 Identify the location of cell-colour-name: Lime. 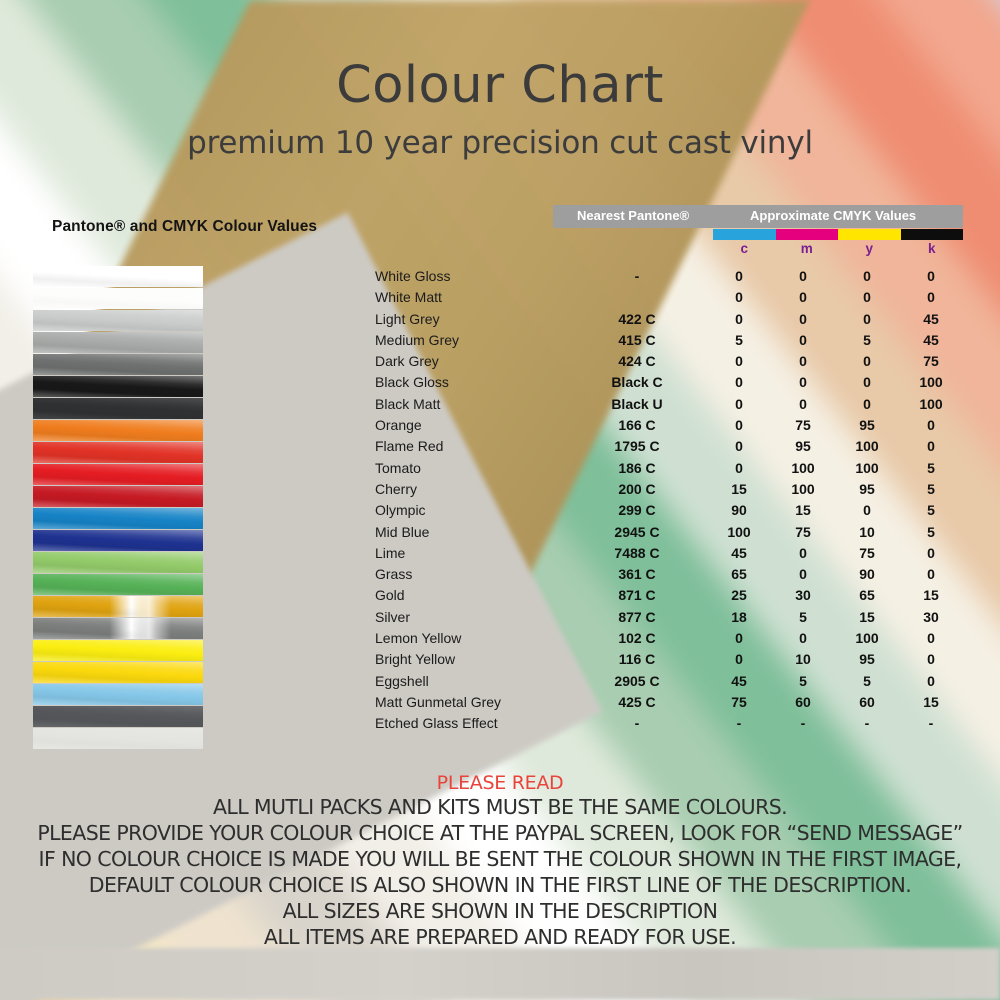
(390, 552).